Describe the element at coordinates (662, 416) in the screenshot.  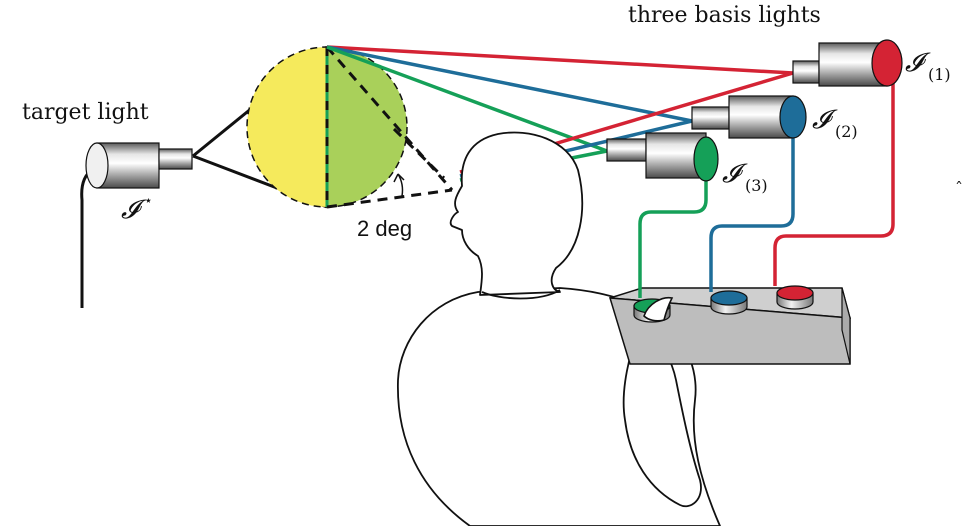
I see `observer-arm` at that location.